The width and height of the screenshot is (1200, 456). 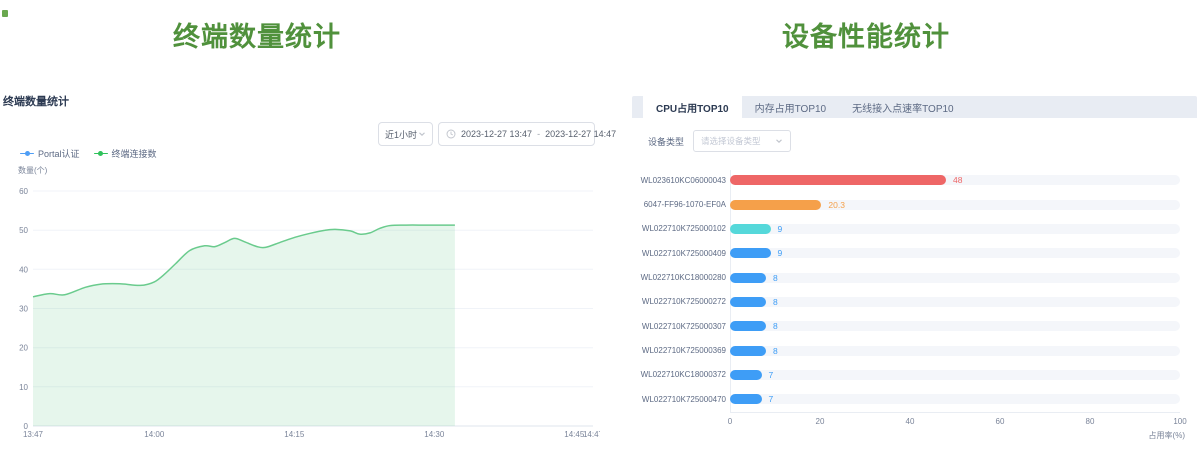 What do you see at coordinates (134, 154) in the screenshot?
I see `legend-label: 终端连接数` at bounding box center [134, 154].